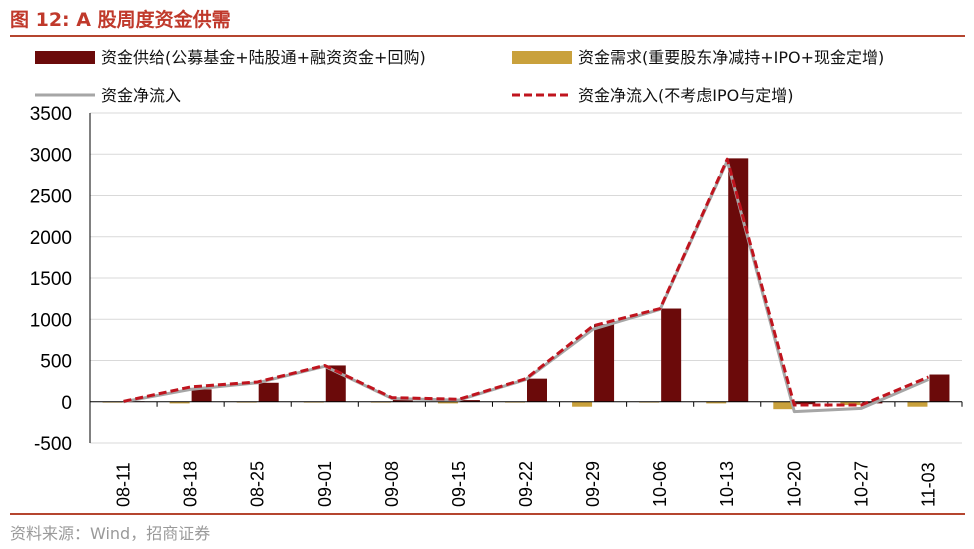 The height and width of the screenshot is (549, 974). Describe the element at coordinates (258, 484) in the screenshot. I see `x-tick-label: 08-25` at that location.